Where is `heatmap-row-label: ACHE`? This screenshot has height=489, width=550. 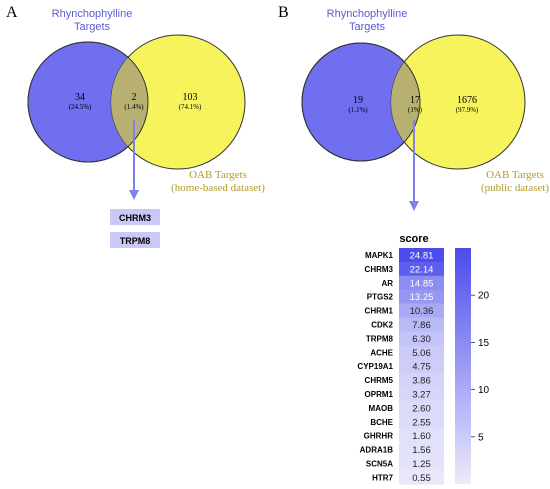
heatmap-row-label: ACHE is located at coordinates (381, 352).